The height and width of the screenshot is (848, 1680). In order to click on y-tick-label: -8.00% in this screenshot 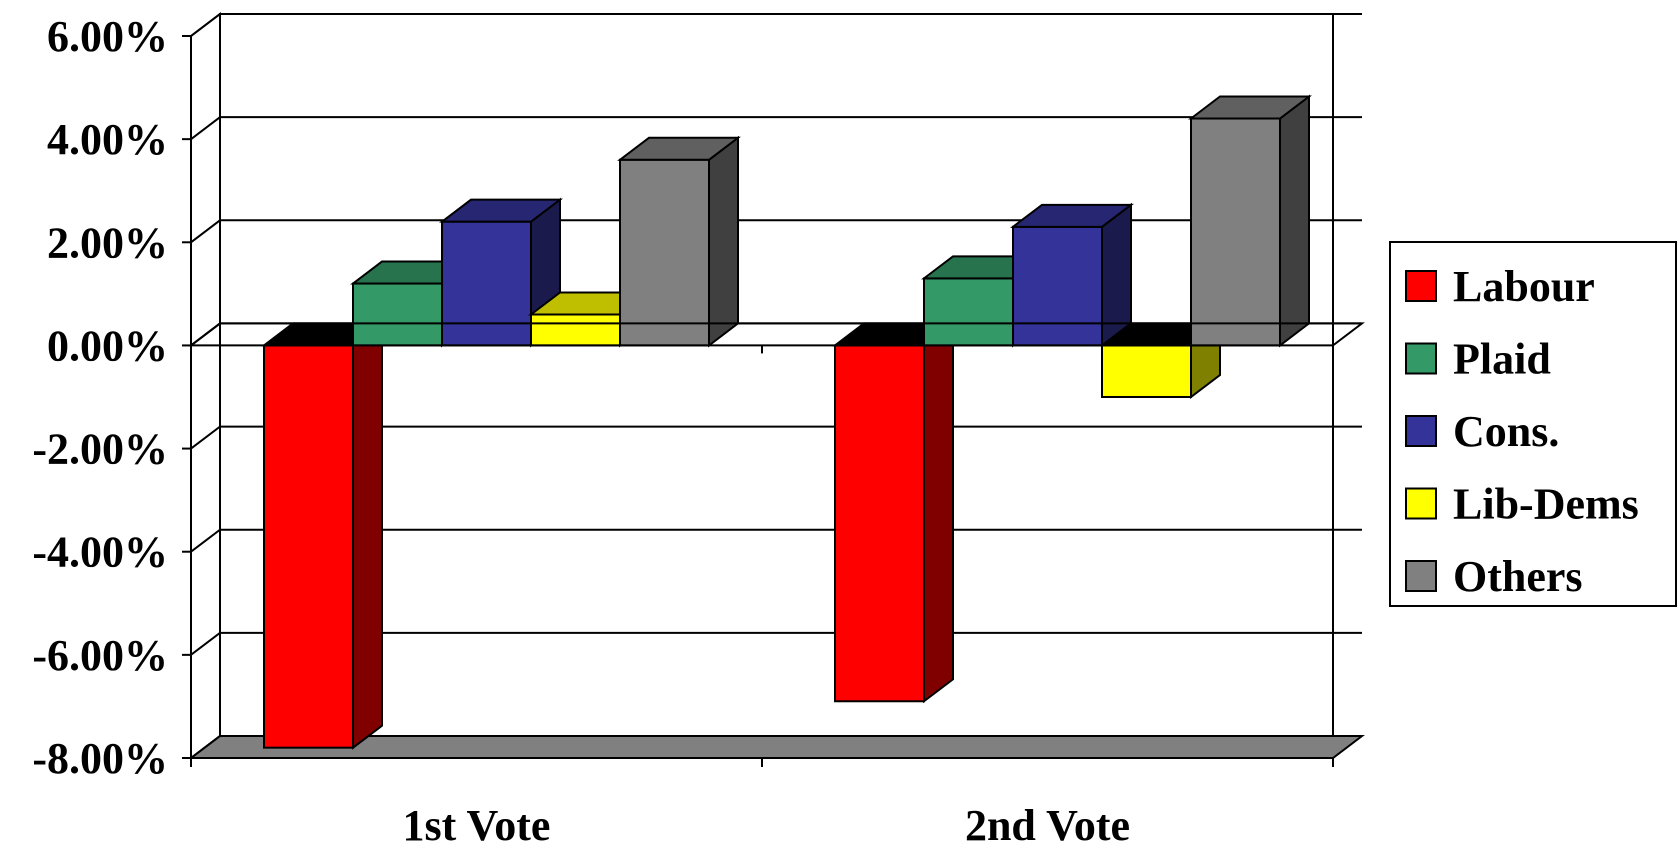, I will do `click(100, 758)`.